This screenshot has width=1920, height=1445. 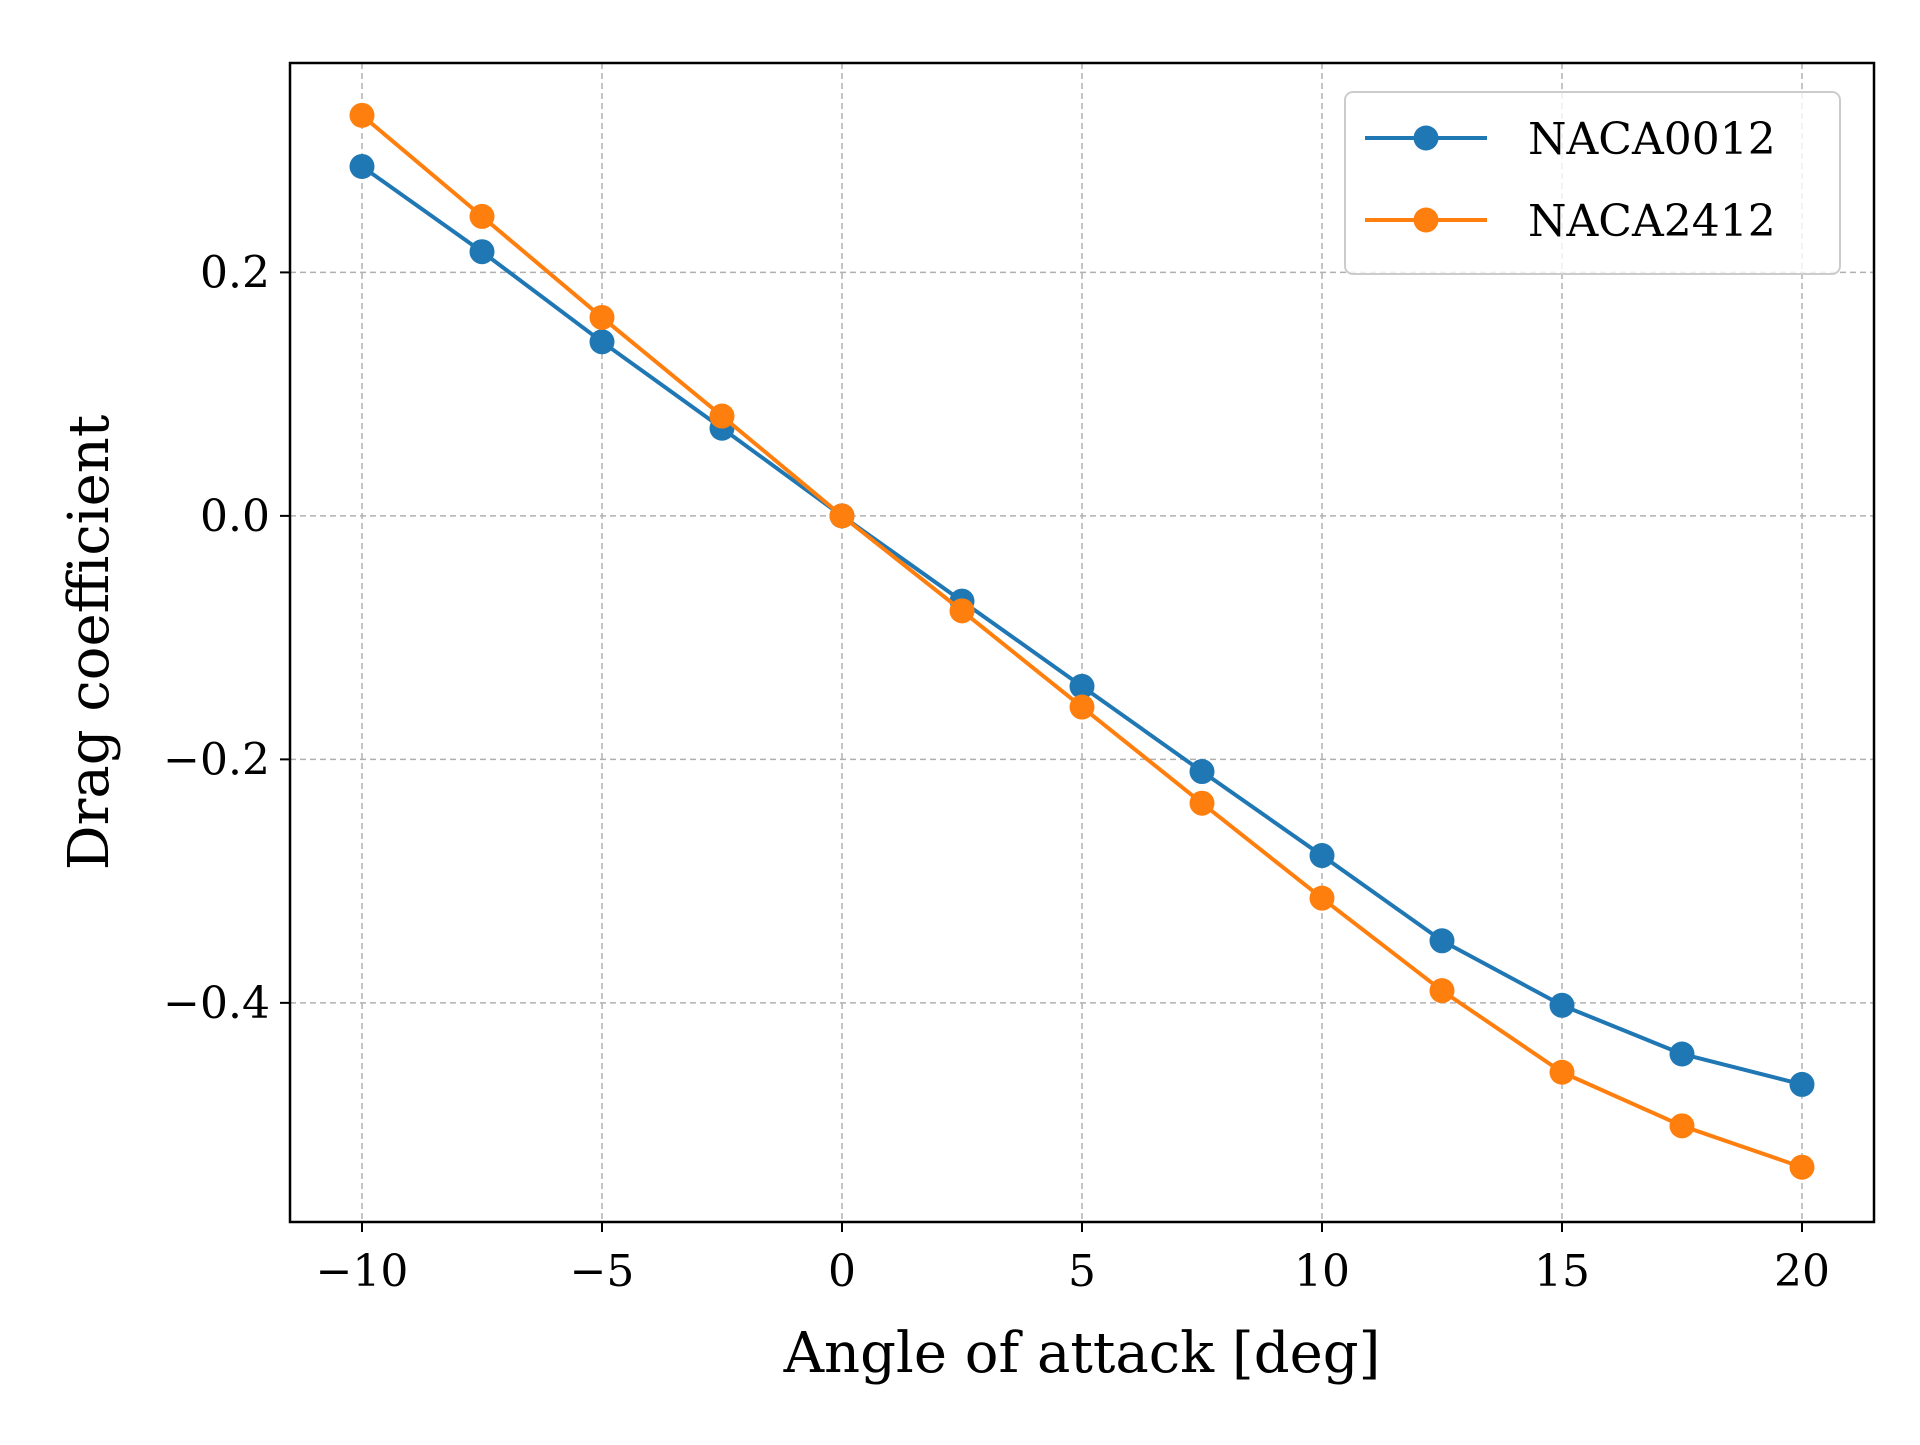 I want to click on x-tick-label: 20, so click(x=1802, y=1271).